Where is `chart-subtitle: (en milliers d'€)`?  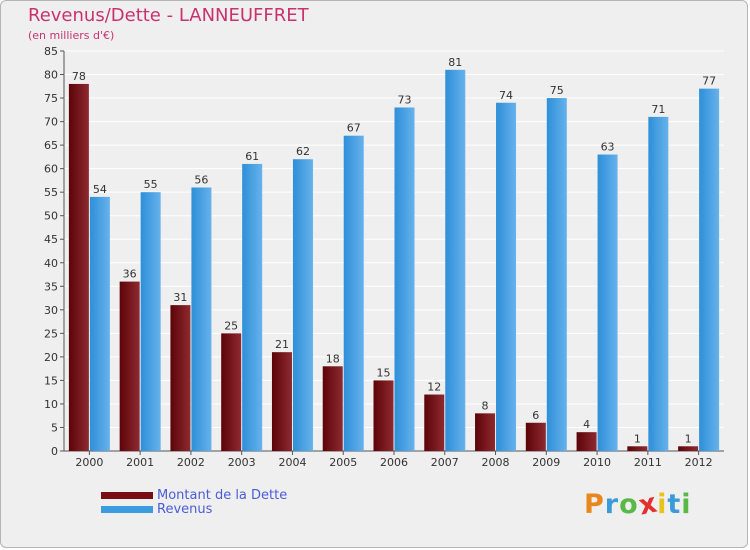
chart-subtitle: (en milliers d'€) is located at coordinates (71, 35).